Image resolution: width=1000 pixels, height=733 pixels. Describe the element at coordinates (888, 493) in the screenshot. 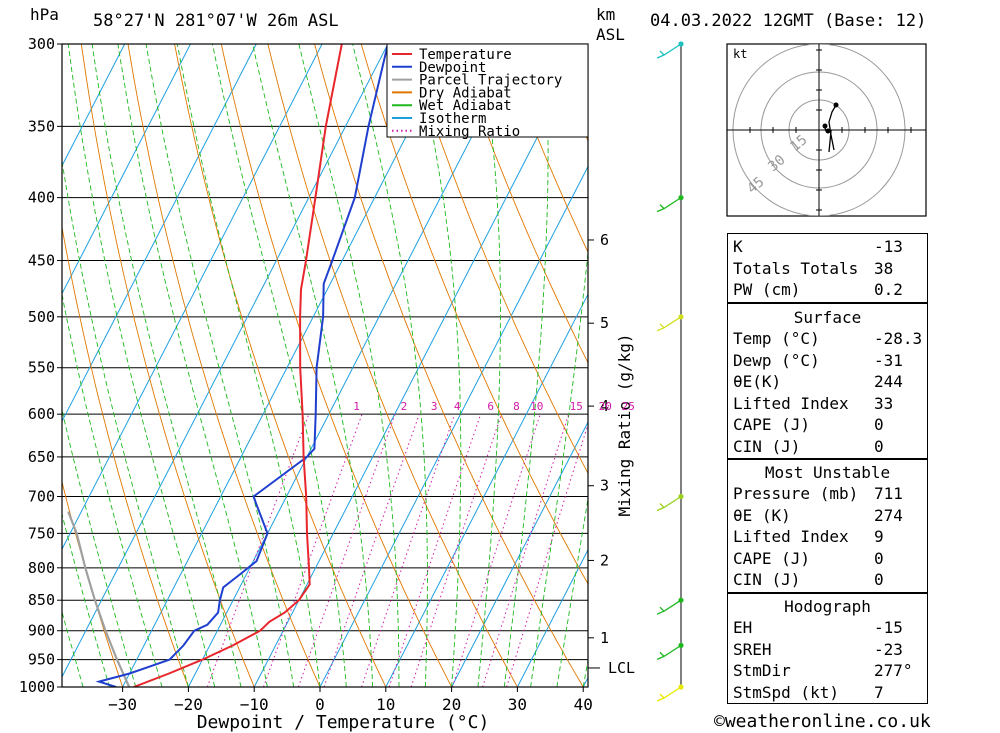

I see `index-value: 711` at that location.